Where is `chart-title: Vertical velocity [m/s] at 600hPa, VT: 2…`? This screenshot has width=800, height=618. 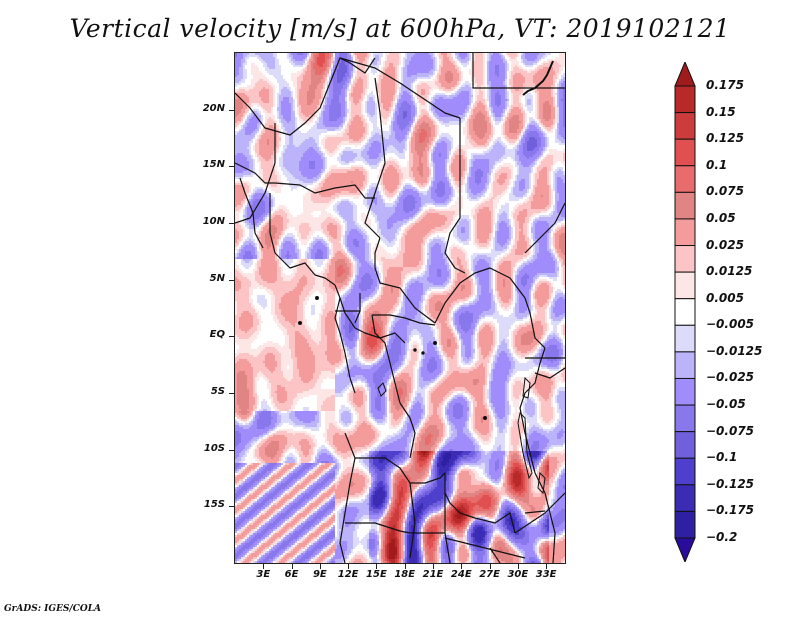 chart-title: Vertical velocity [m/s] at 600hPa, VT: 2… is located at coordinates (400, 28).